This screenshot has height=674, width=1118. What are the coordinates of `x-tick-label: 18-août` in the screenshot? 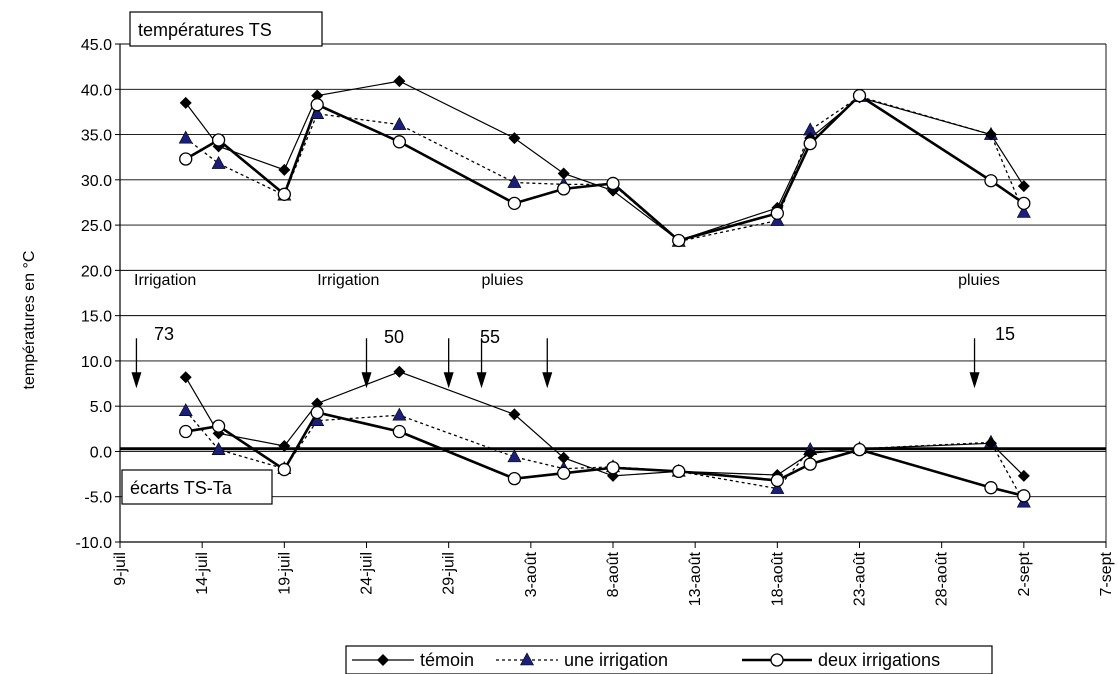 It's located at (777, 578).